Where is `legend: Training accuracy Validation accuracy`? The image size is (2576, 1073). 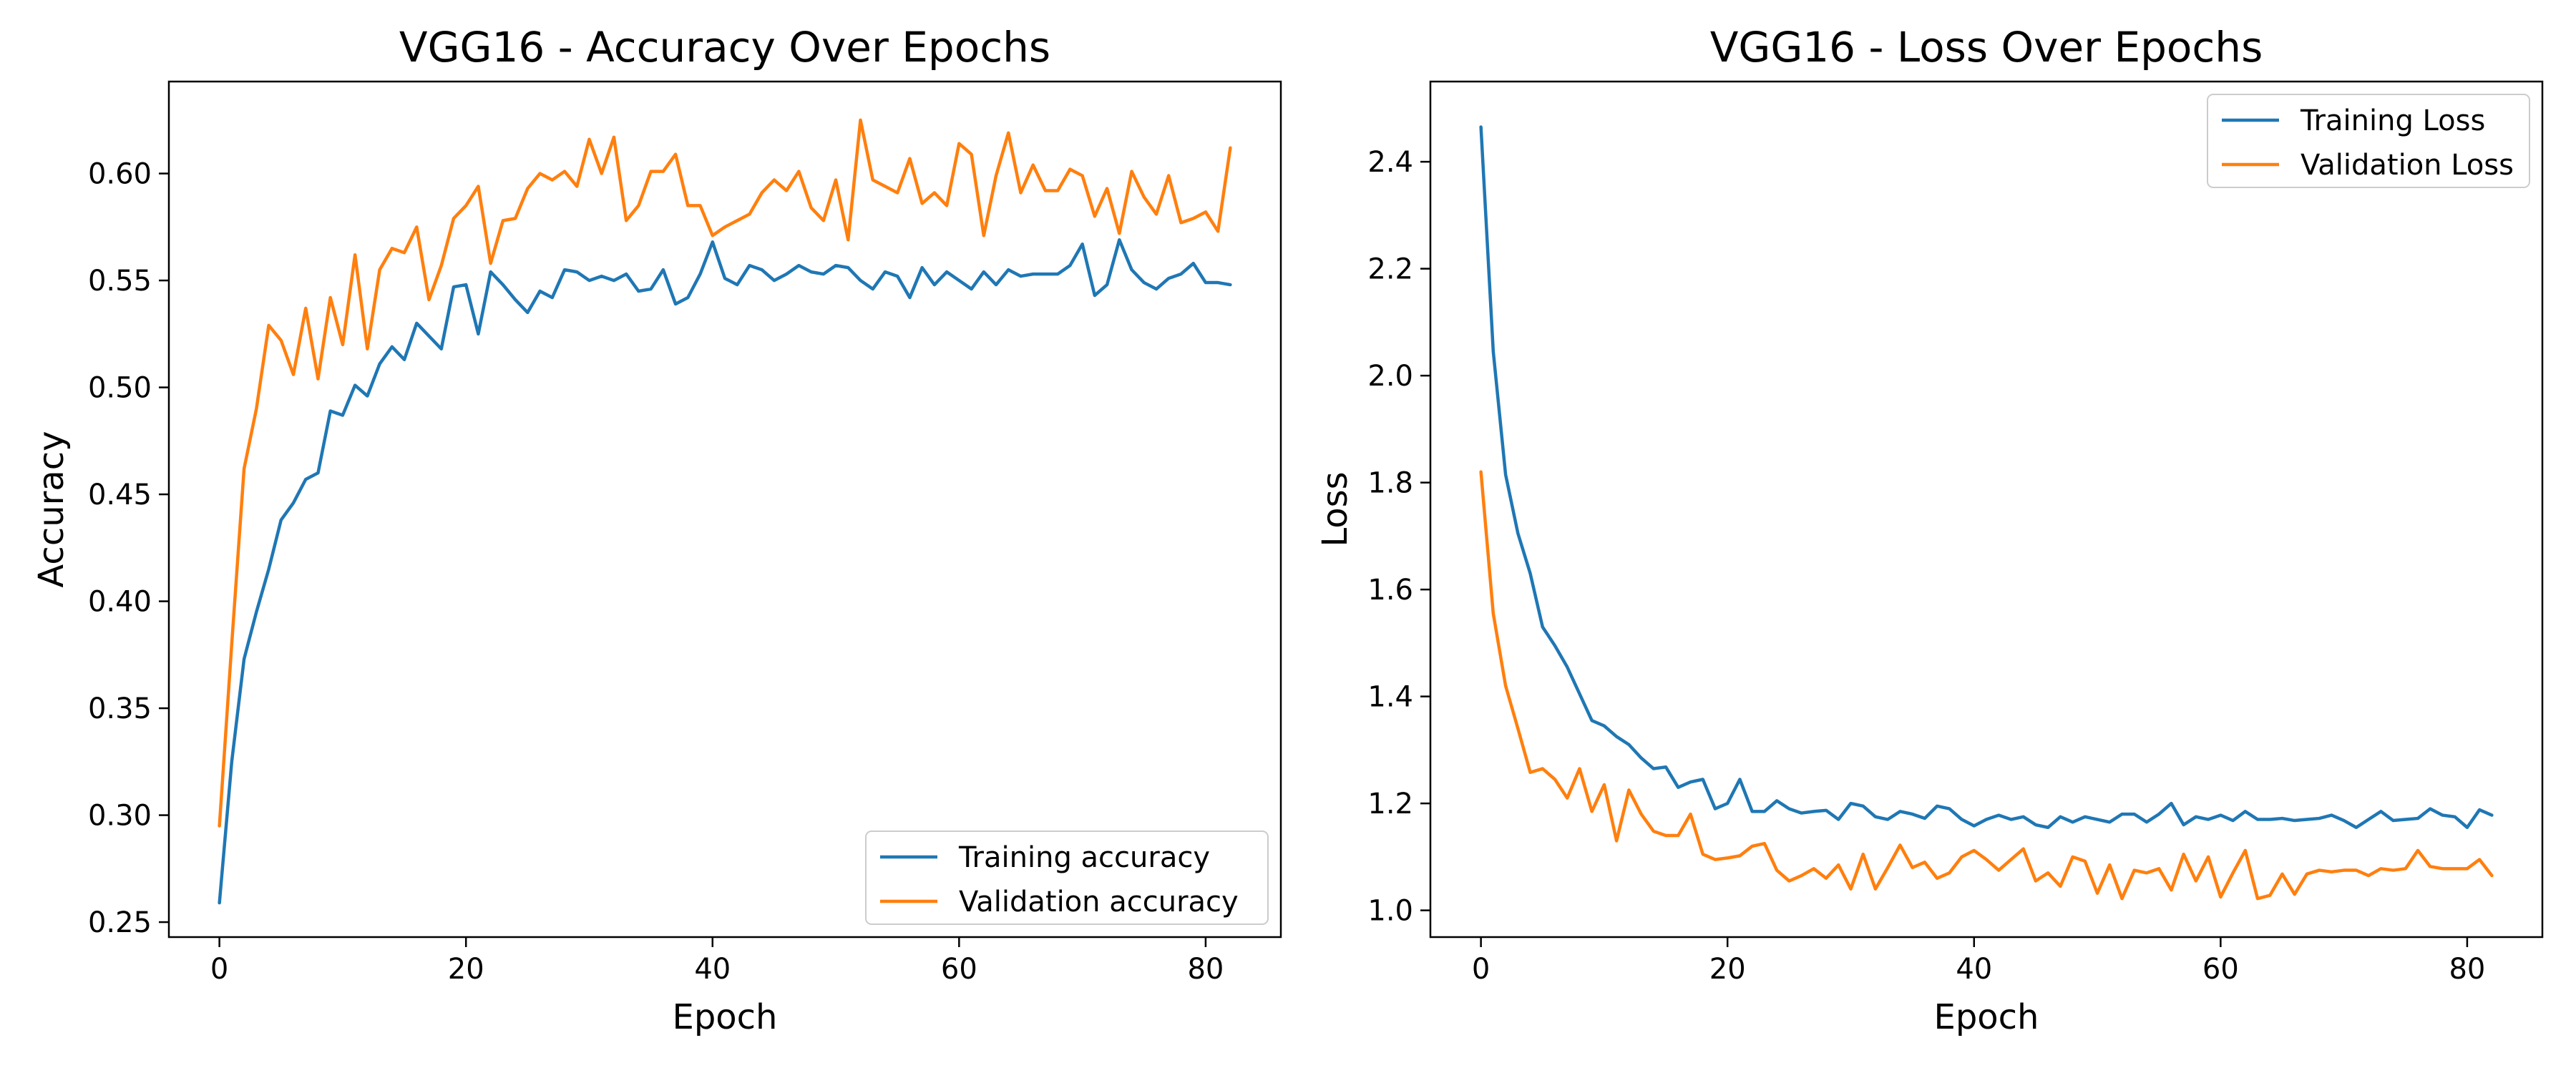
legend: Training accuracy Validation accuracy is located at coordinates (1067, 878).